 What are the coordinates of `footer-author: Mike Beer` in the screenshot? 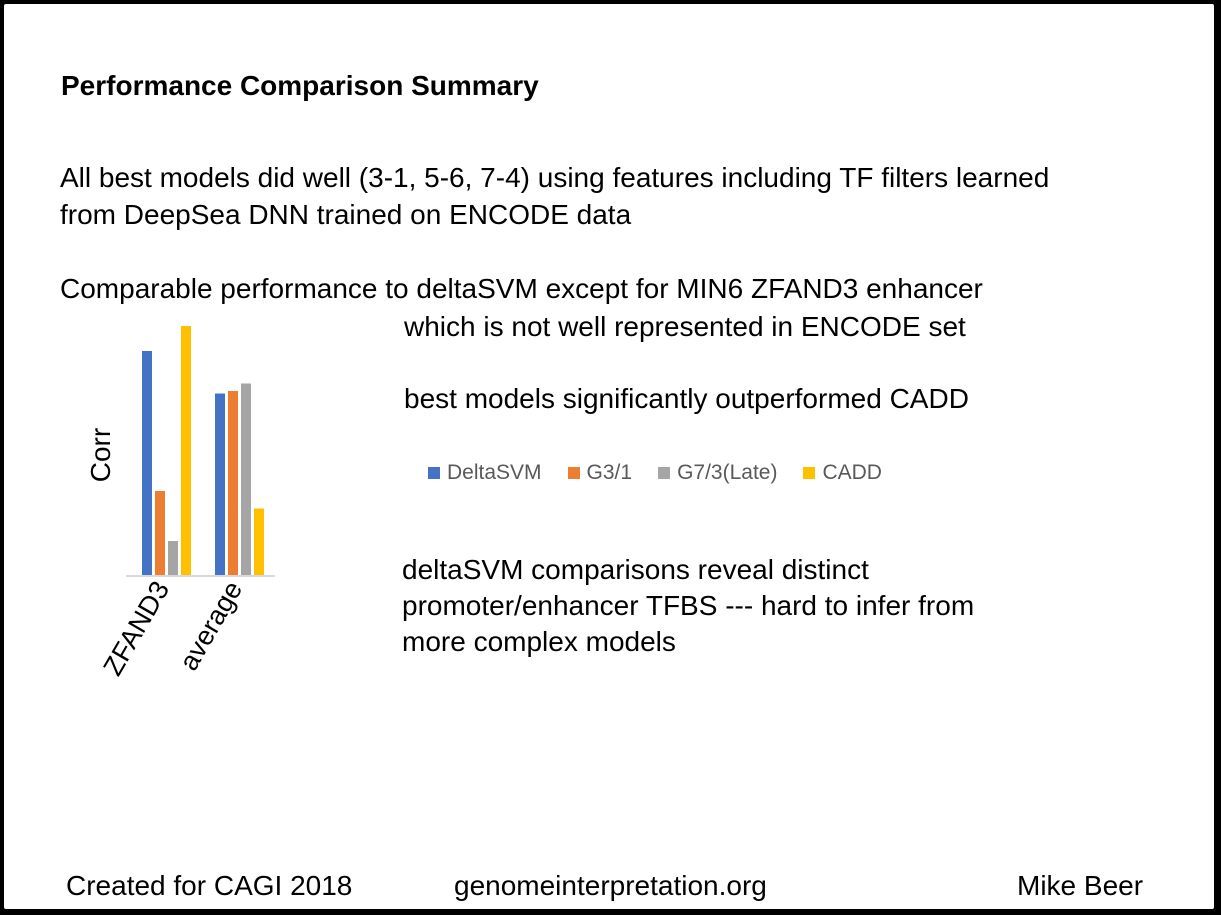 It's located at (1080, 885).